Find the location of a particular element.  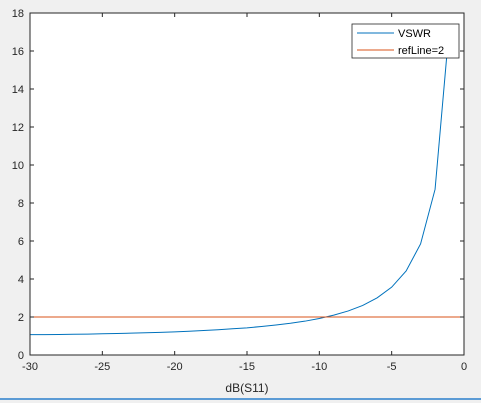

y-tick-label: 0 is located at coordinates (21, 356).